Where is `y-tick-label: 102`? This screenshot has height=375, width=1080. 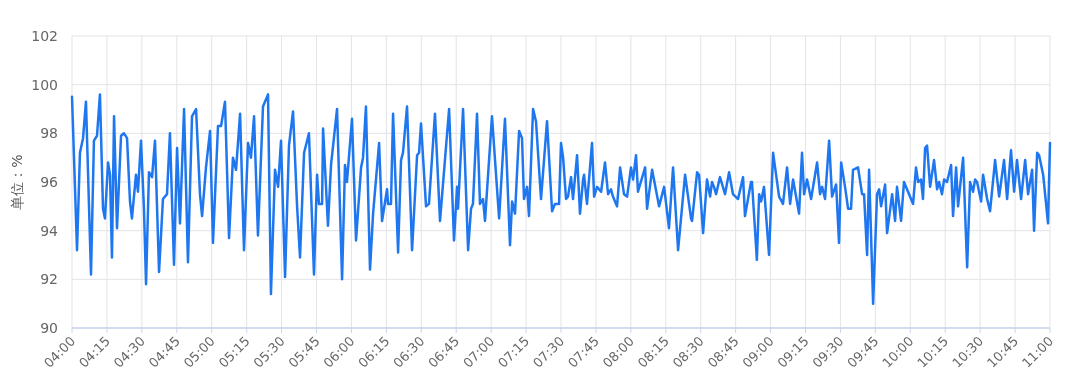
y-tick-label: 102 is located at coordinates (44, 36).